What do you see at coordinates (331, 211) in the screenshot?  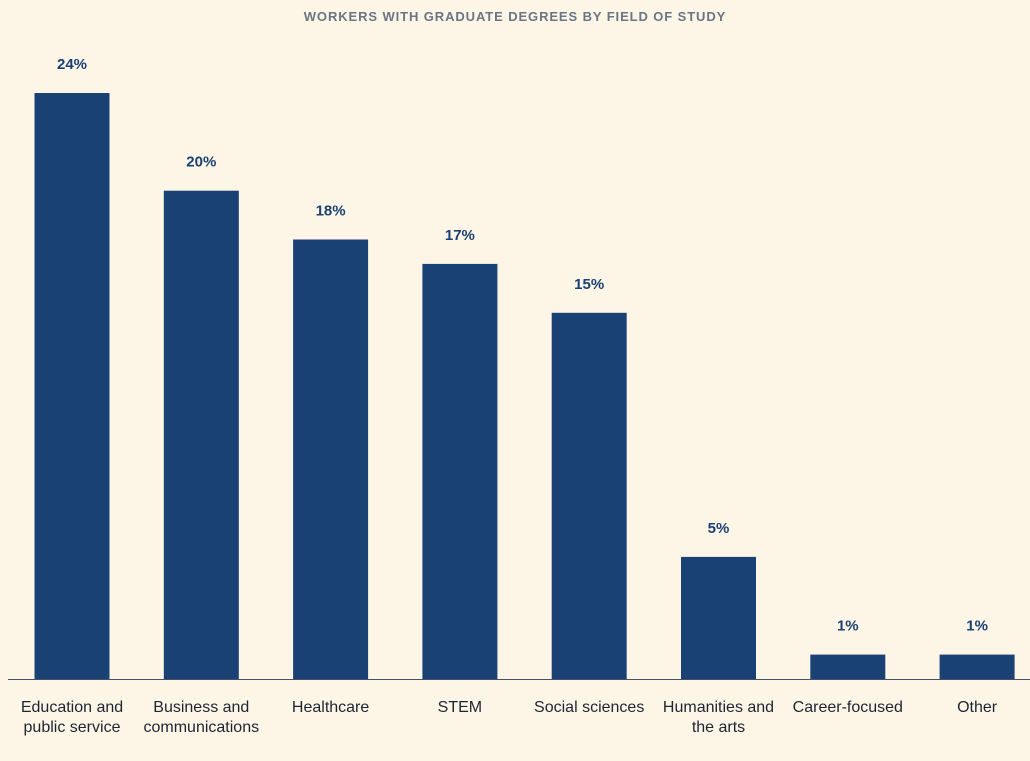 I see `bar-value-label-2: 18%` at bounding box center [331, 211].